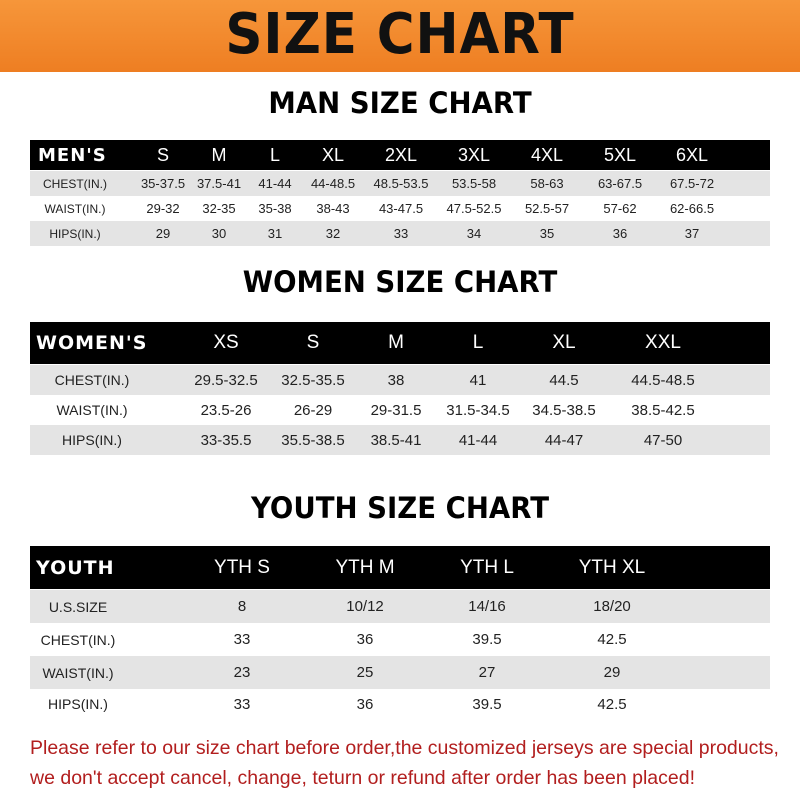 The height and width of the screenshot is (800, 800). Describe the element at coordinates (242, 567) in the screenshot. I see `size-column-header: YTH S` at that location.